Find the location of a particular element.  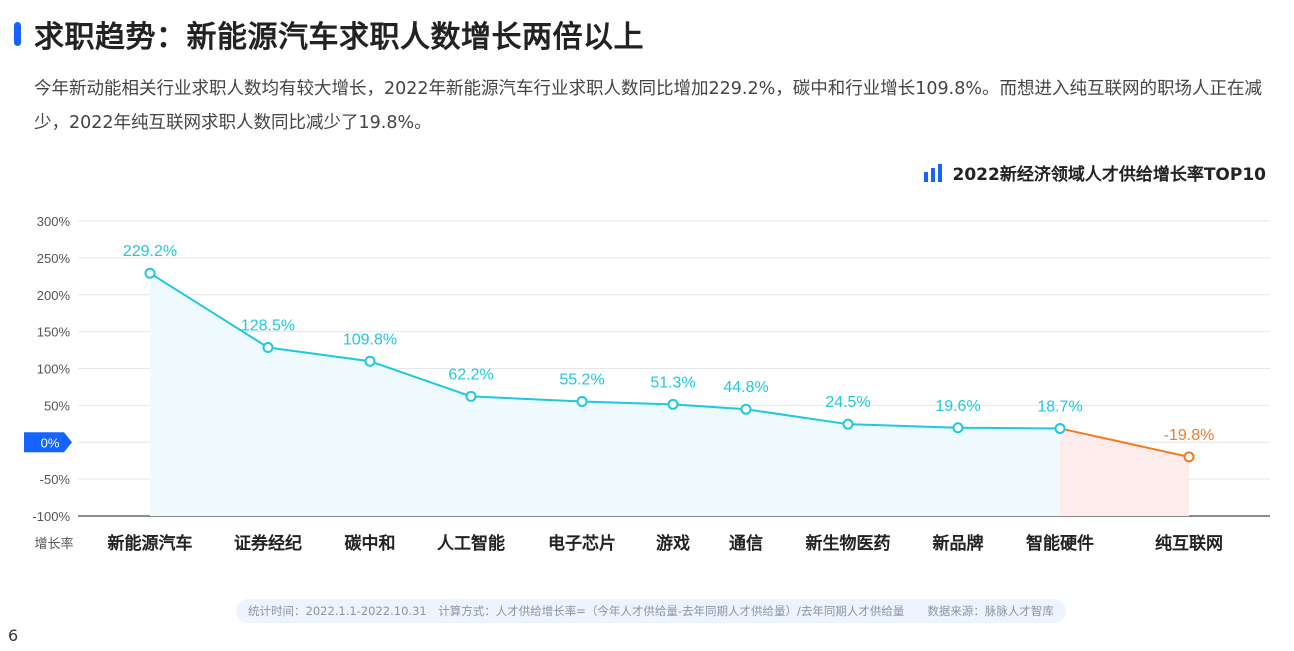

x-tick-label: 电子芯片 is located at coordinates (582, 543).